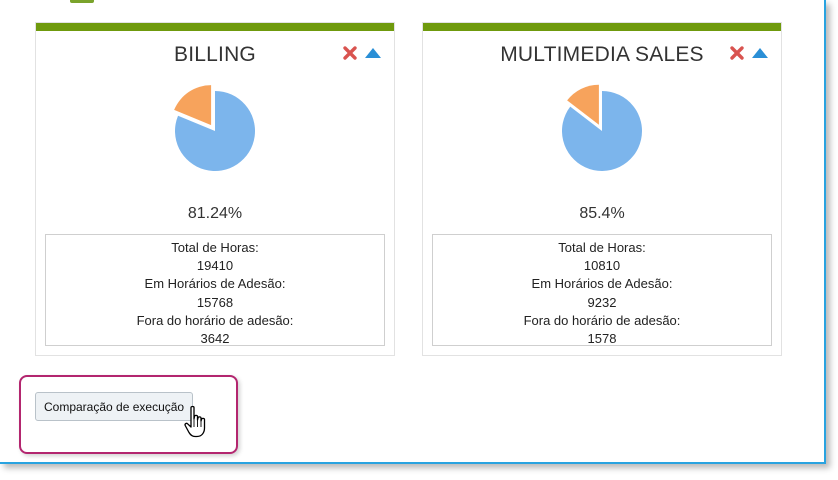  What do you see at coordinates (602, 213) in the screenshot?
I see `percent-value: 85.4%` at bounding box center [602, 213].